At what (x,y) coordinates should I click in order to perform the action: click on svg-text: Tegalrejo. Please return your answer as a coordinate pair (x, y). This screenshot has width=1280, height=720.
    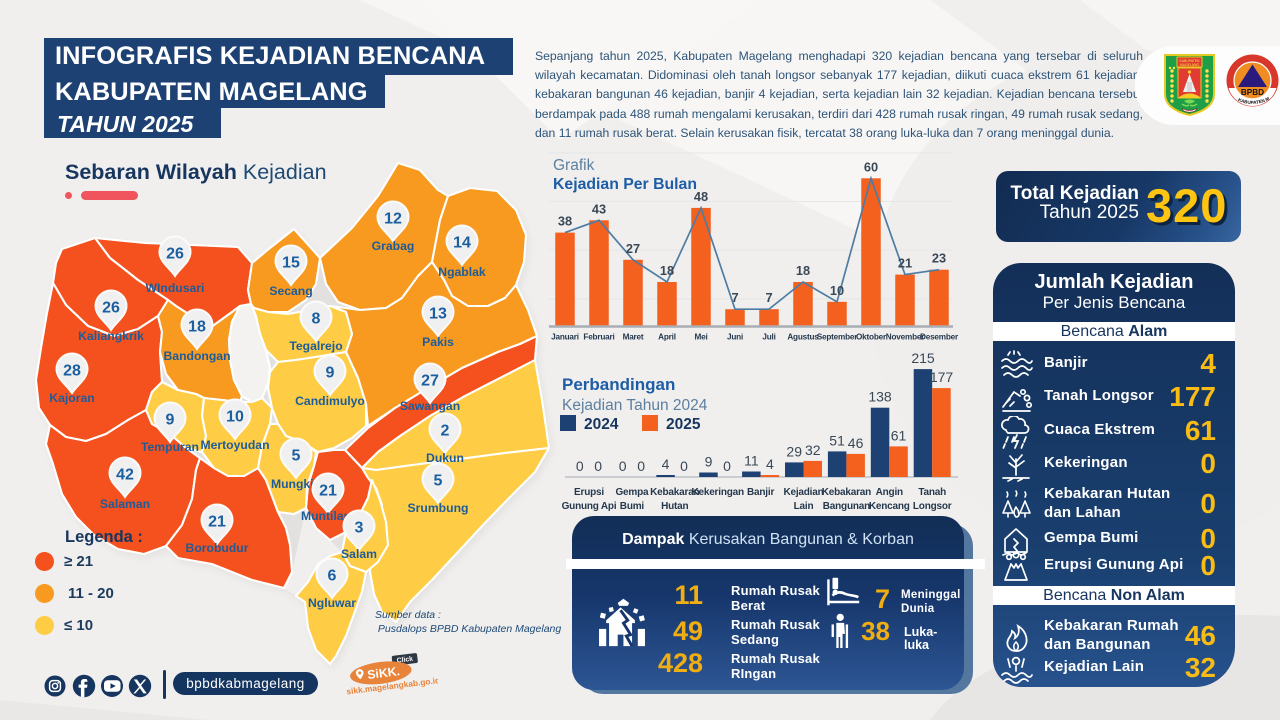
    Looking at the image, I should click on (315, 346).